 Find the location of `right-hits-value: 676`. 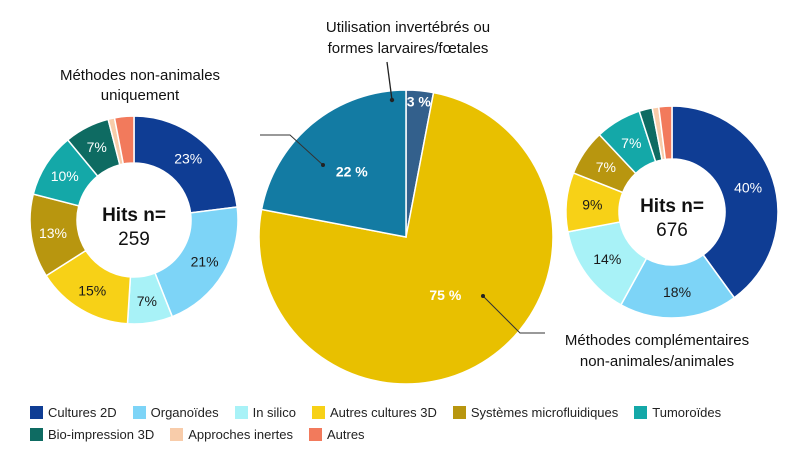

right-hits-value: 676 is located at coordinates (672, 230).